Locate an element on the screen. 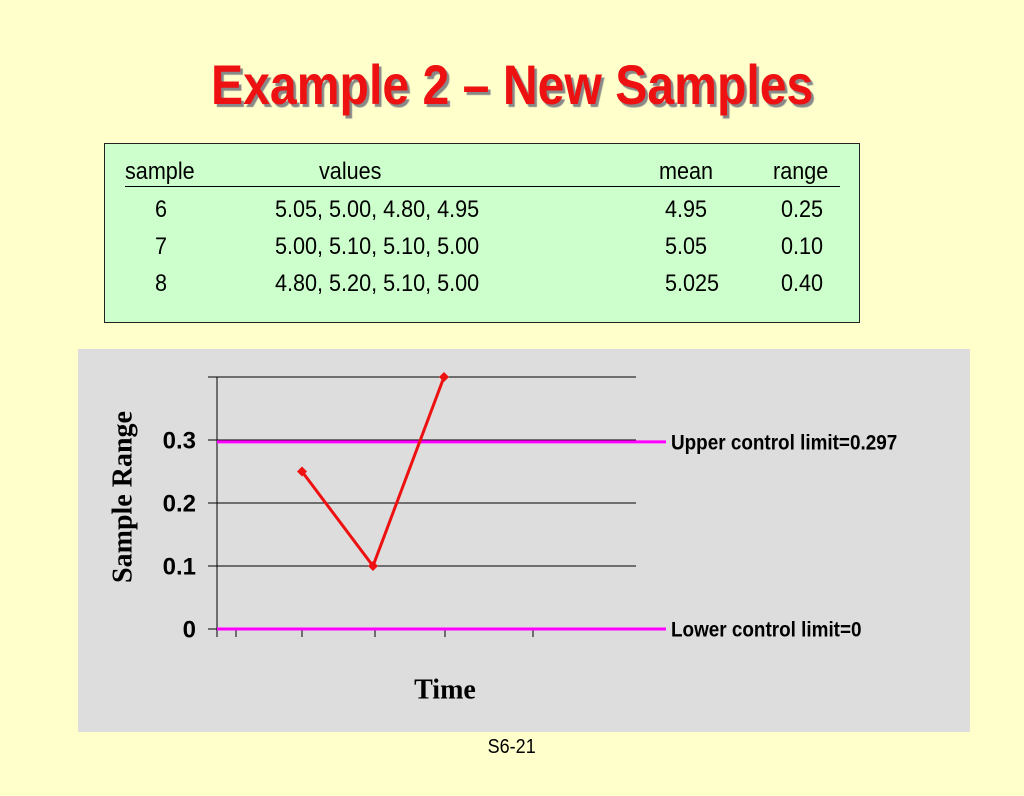  title-text: Example 2 – New Samples is located at coordinates (512, 84).